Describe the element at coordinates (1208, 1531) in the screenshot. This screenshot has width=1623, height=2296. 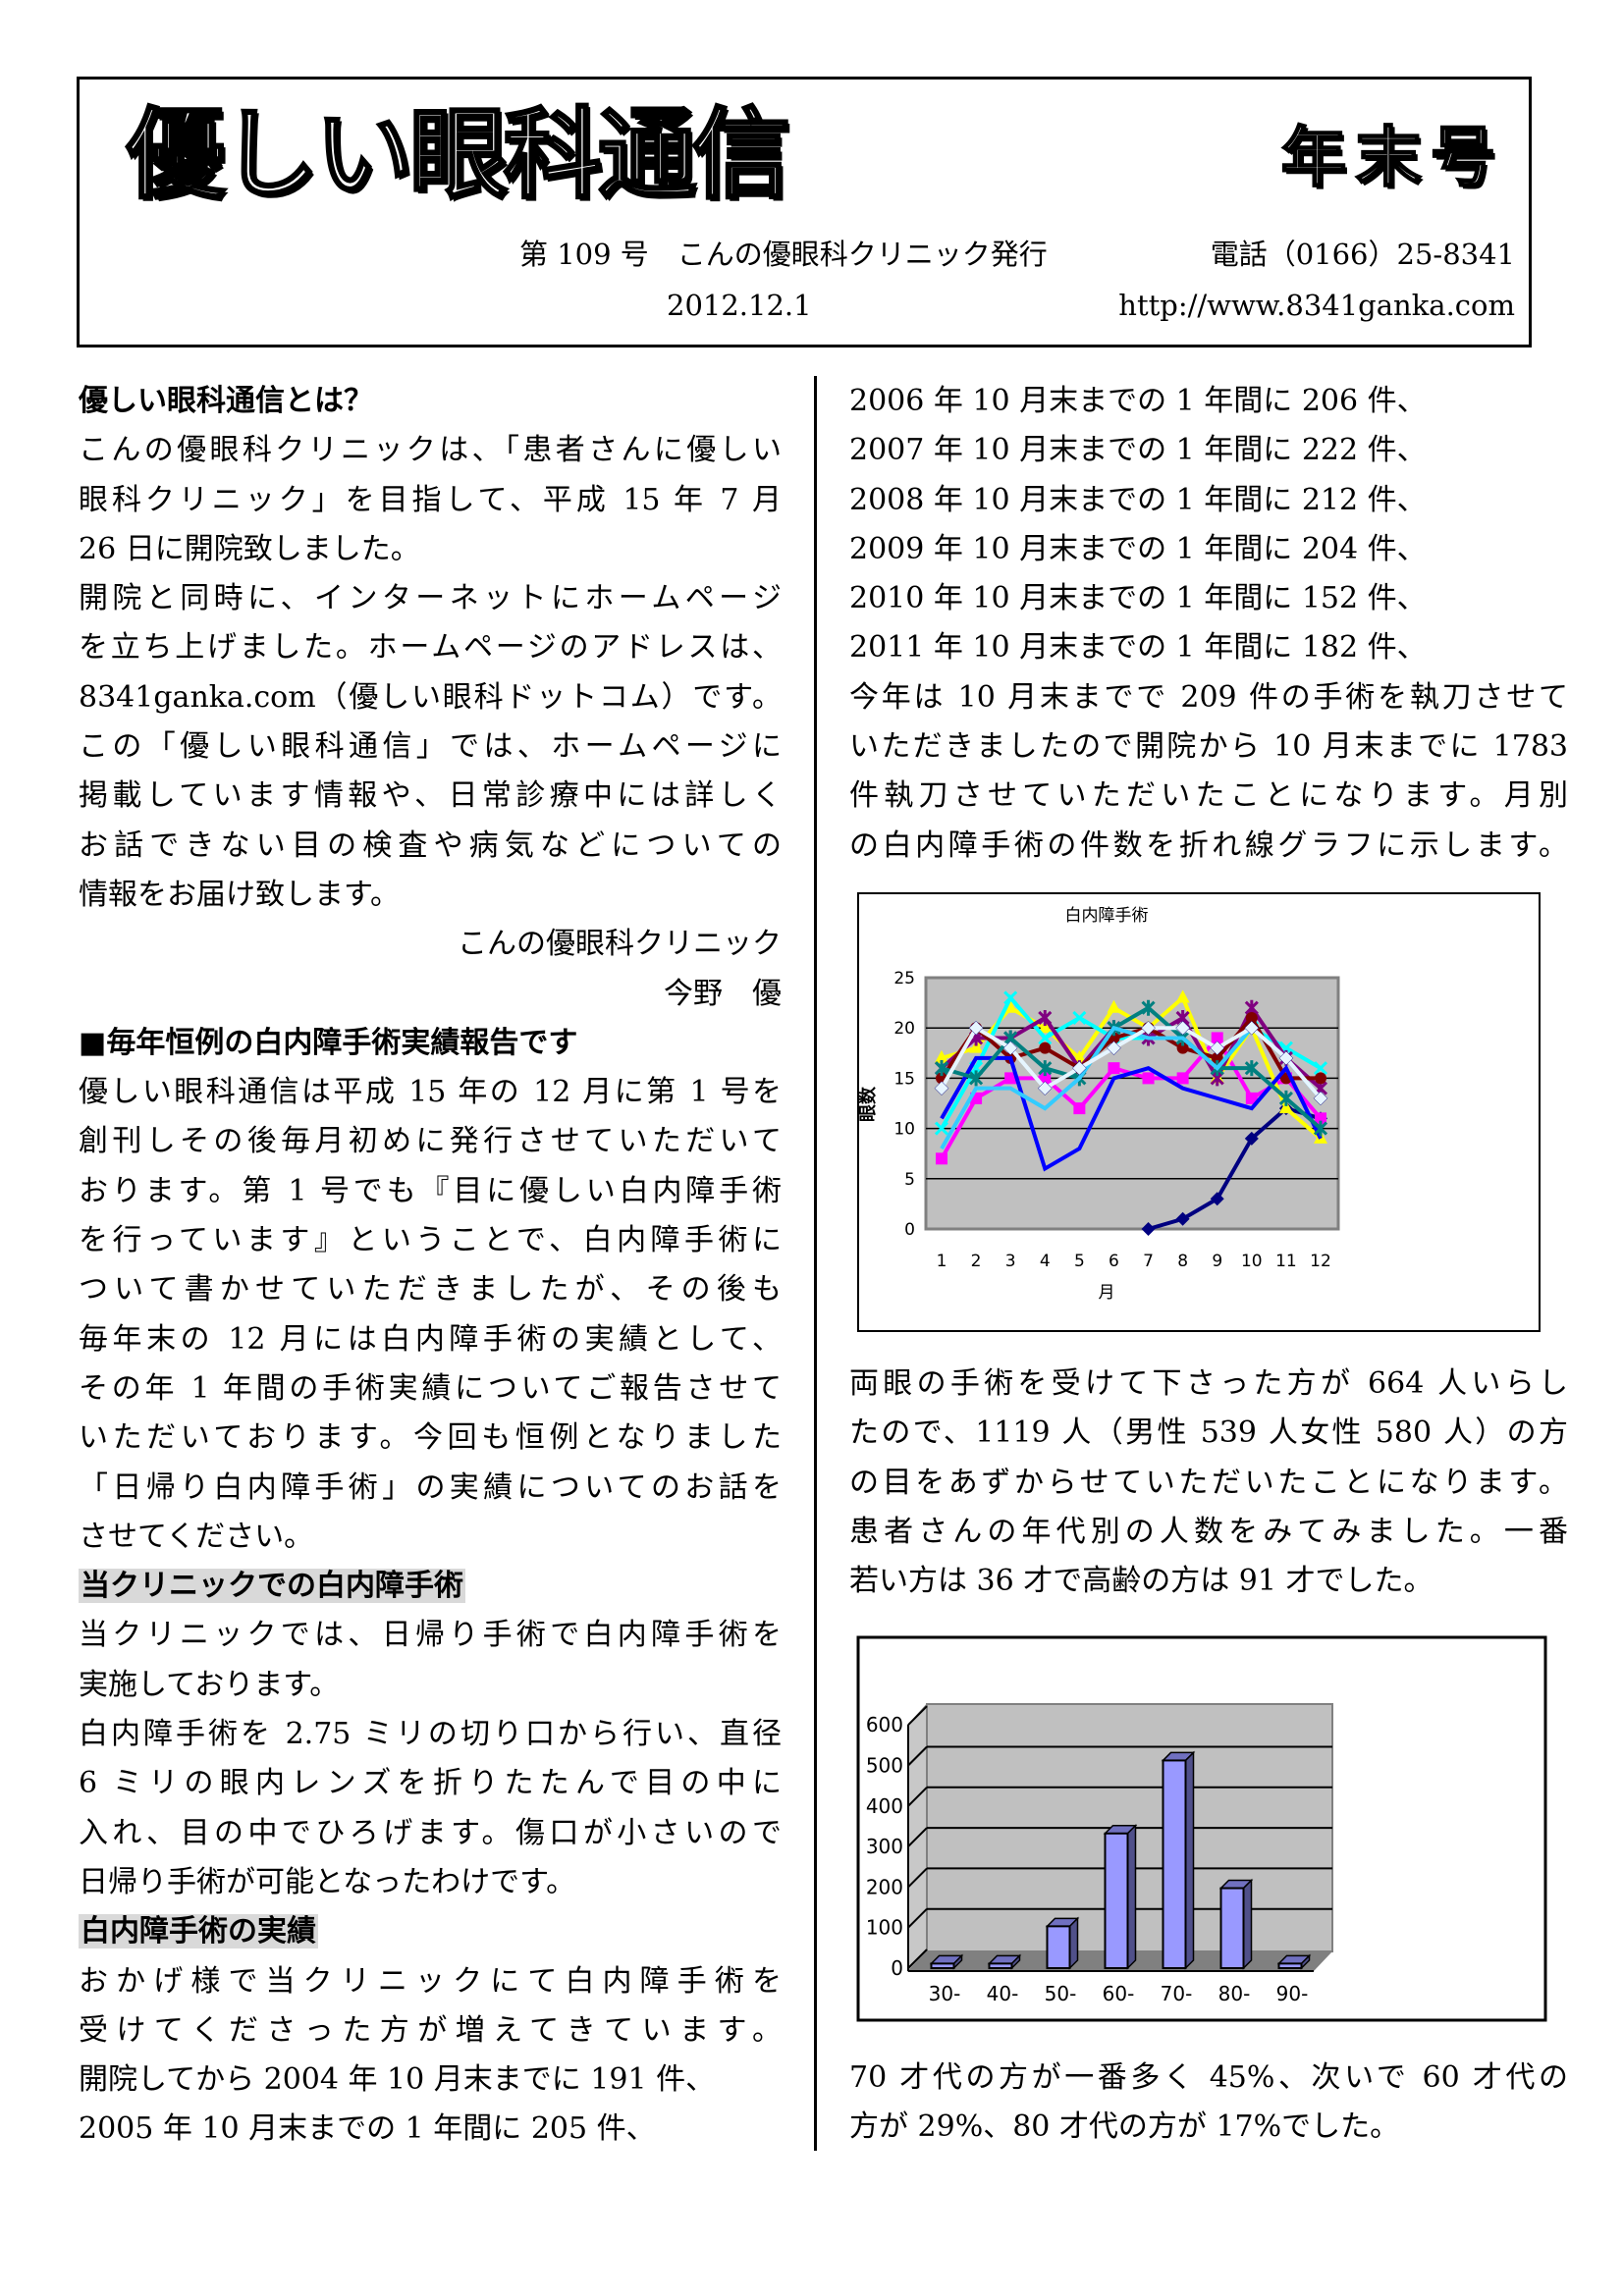
I see `text-line: 患者さんの年代別の人数をみてみました。一番` at that location.